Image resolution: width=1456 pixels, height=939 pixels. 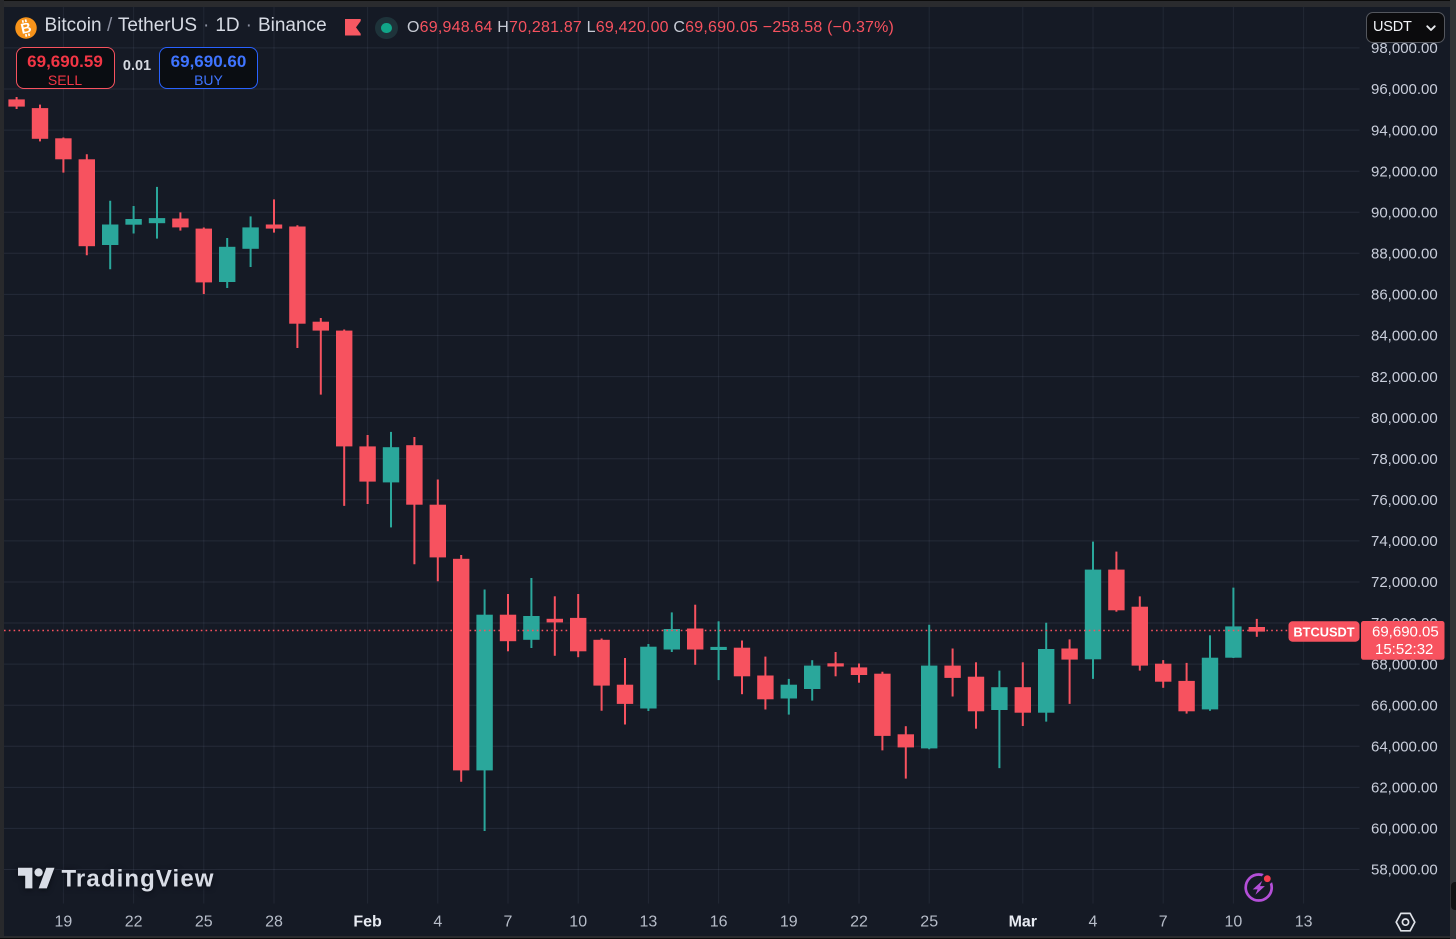 What do you see at coordinates (1404, 89) in the screenshot?
I see `svg-text: 96,000.00` at bounding box center [1404, 89].